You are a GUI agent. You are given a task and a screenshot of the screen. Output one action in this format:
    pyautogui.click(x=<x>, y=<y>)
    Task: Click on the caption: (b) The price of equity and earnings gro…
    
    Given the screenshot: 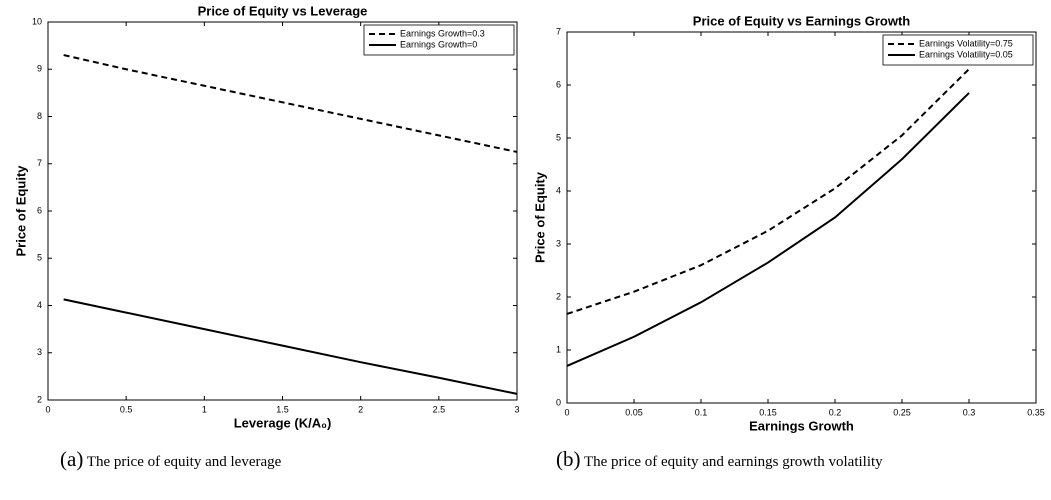 What is the action you would take?
    pyautogui.click(x=791, y=459)
    